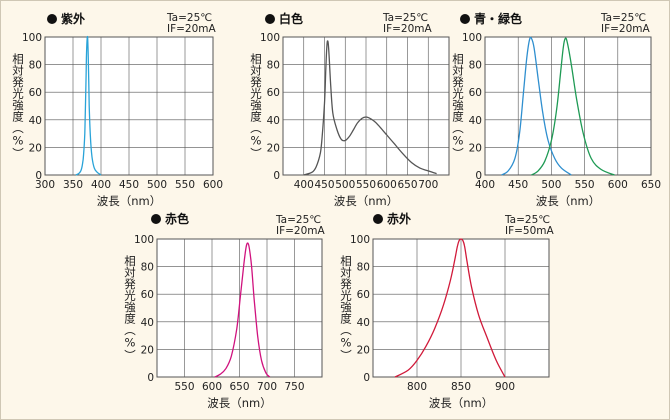  I want to click on chart-title: 赤外, so click(399, 218).